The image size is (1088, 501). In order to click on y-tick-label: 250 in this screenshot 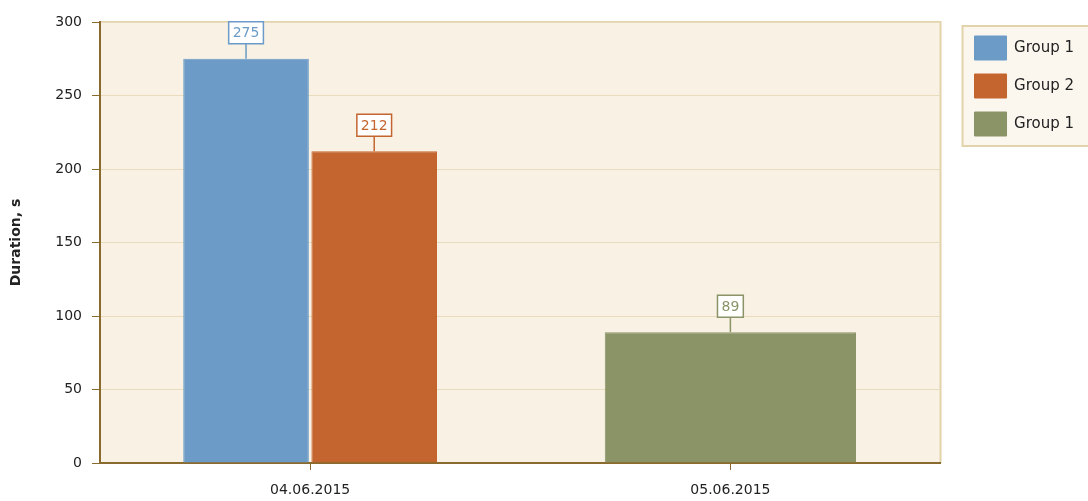, I will do `click(68, 94)`.